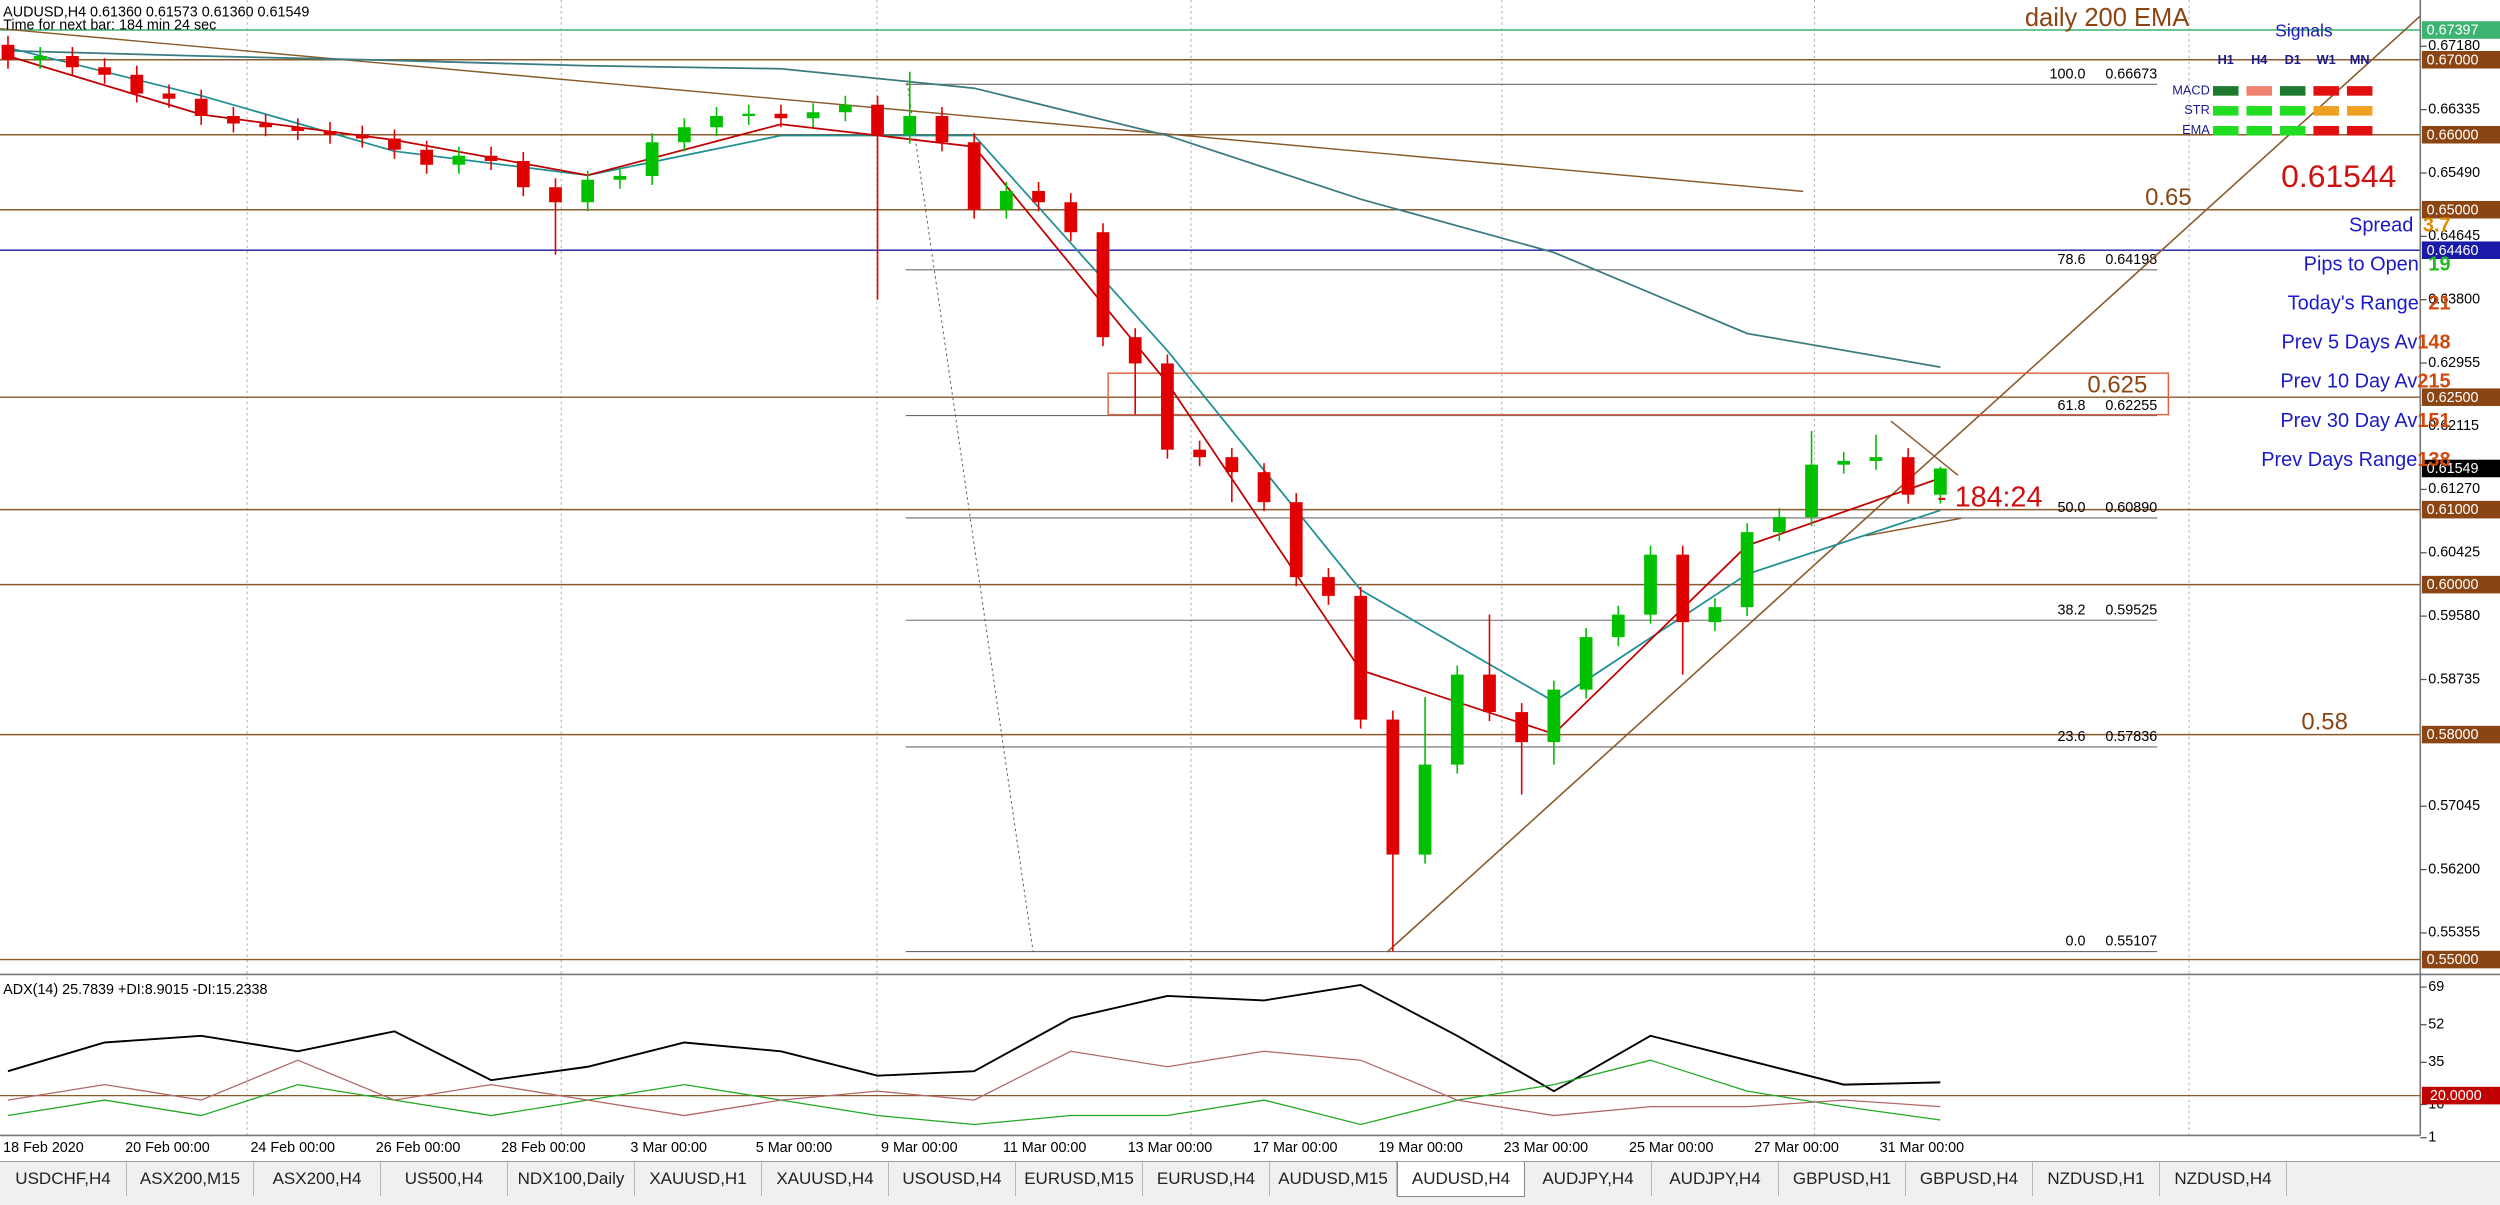  Describe the element at coordinates (2453, 960) in the screenshot. I see `price-box-label: 0.55000` at that location.